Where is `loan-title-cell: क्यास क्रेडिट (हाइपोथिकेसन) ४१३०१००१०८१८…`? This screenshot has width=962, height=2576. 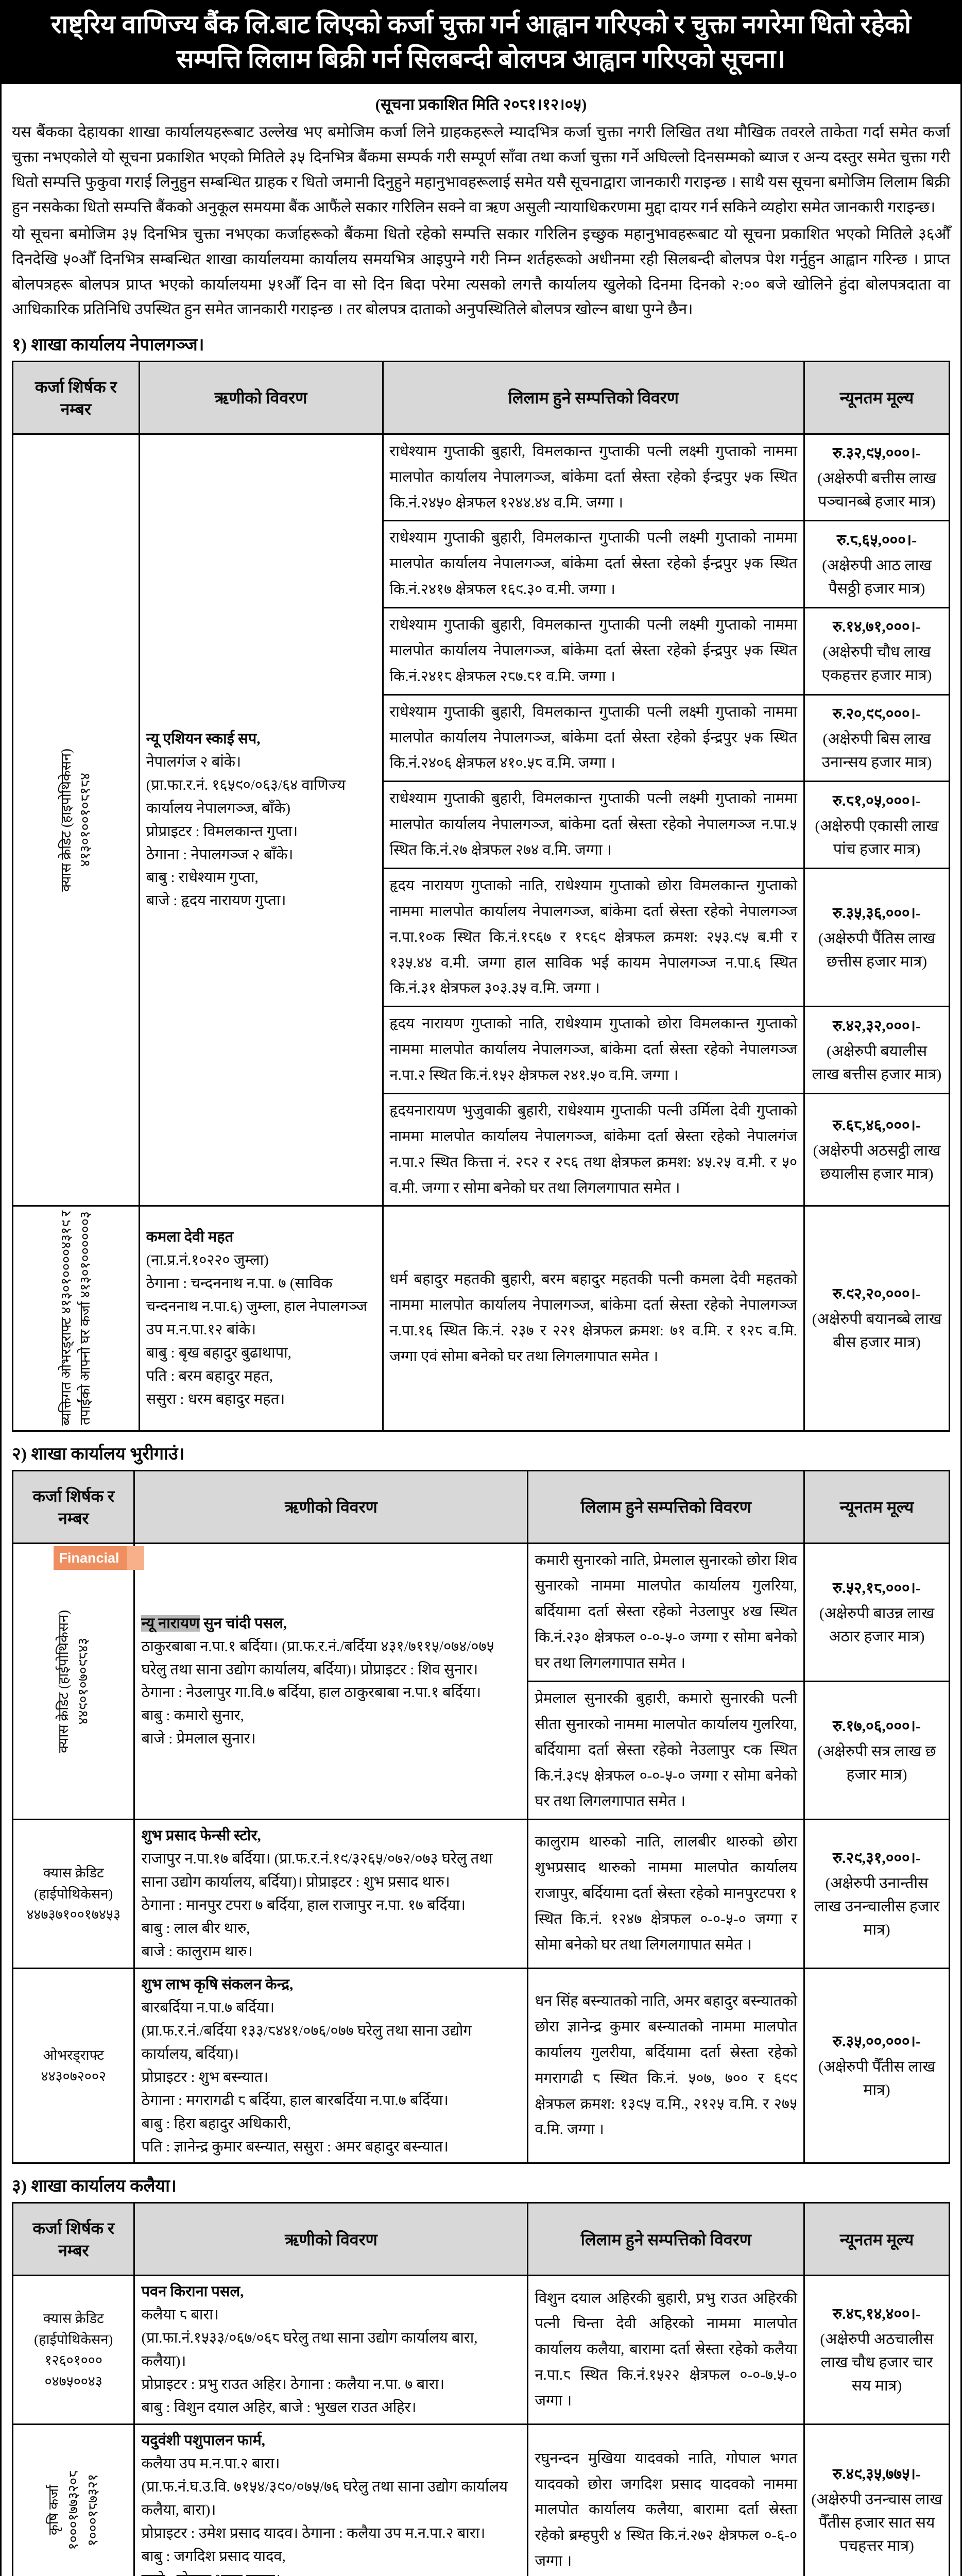
loan-title-cell: क्यास क्रेडिट (हाइपोथिकेसन) ४१३०१००१०८१८… is located at coordinates (76, 820).